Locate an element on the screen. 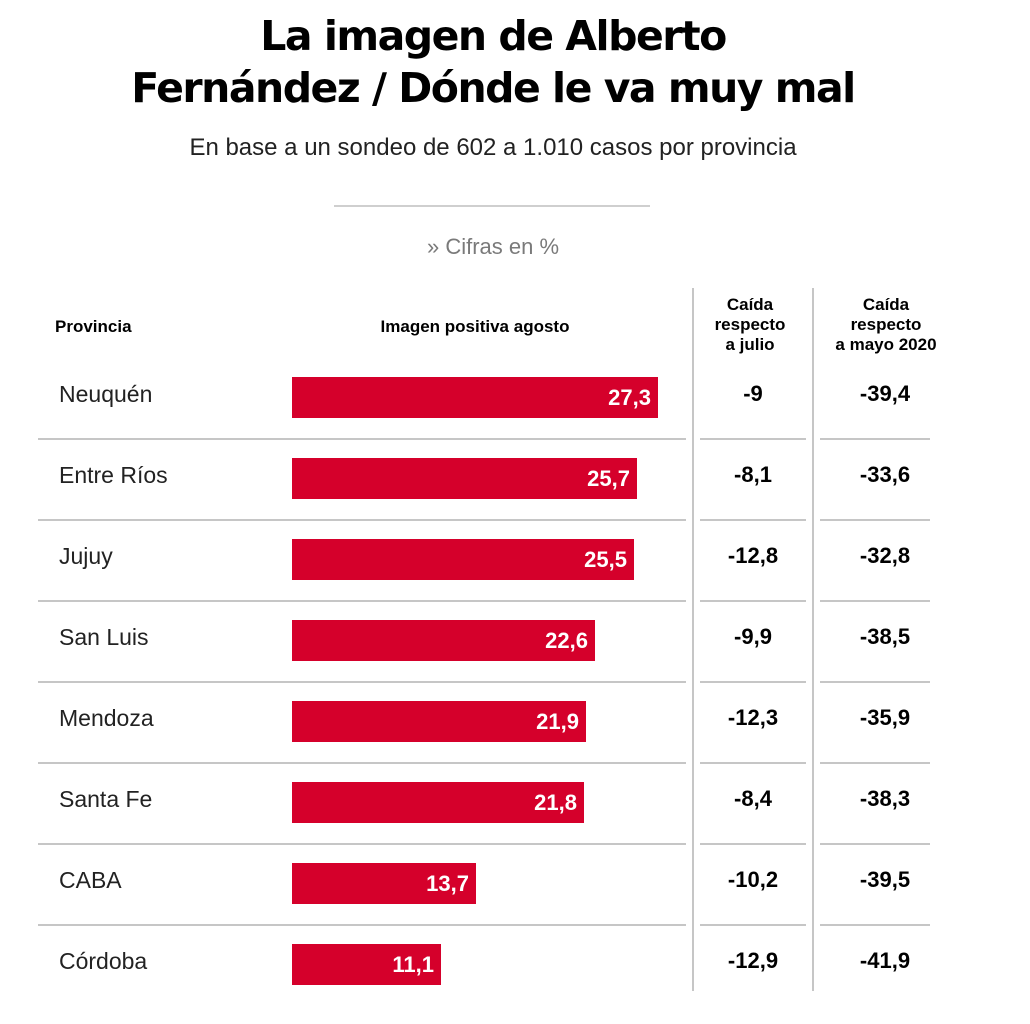 This screenshot has width=1030, height=1024. table-row: Jujuy 25,5 -12,8 -32,8 is located at coordinates (515, 561).